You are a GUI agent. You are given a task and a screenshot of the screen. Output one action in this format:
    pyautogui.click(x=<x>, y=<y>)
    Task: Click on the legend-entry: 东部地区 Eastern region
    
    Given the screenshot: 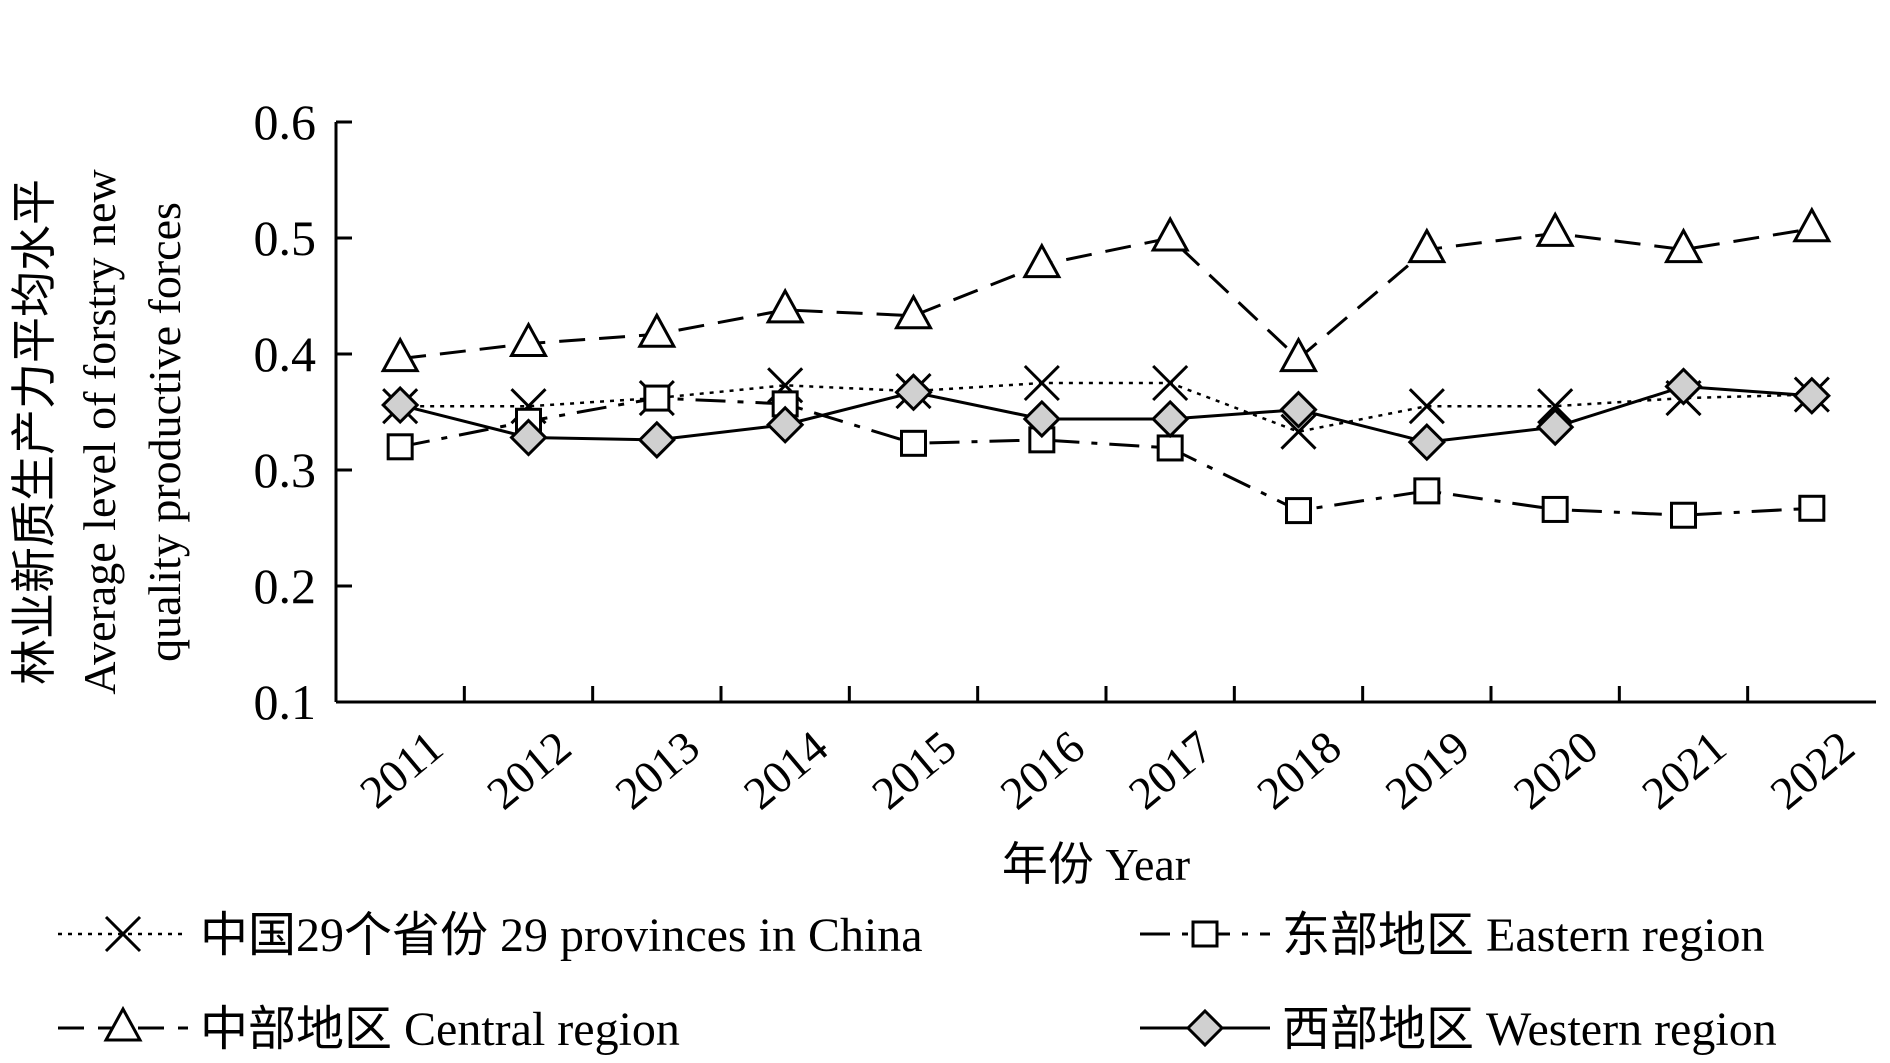 What is the action you would take?
    pyautogui.click(x=1452, y=935)
    